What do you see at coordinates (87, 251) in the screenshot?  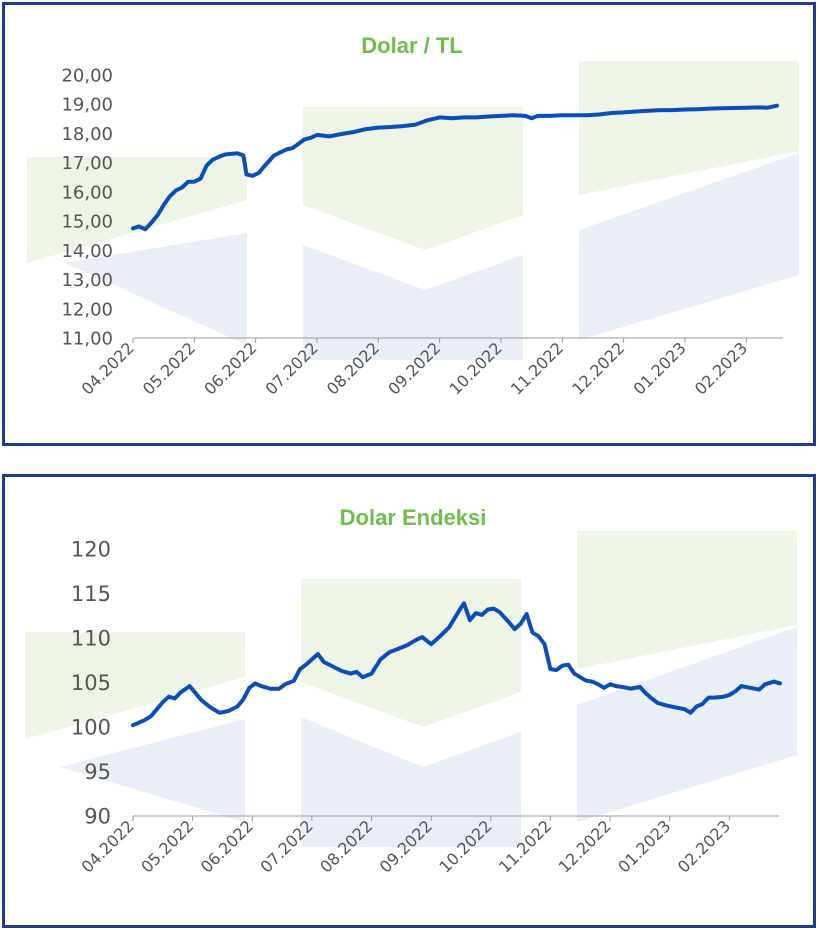 I see `y-tick-label: 14,00` at bounding box center [87, 251].